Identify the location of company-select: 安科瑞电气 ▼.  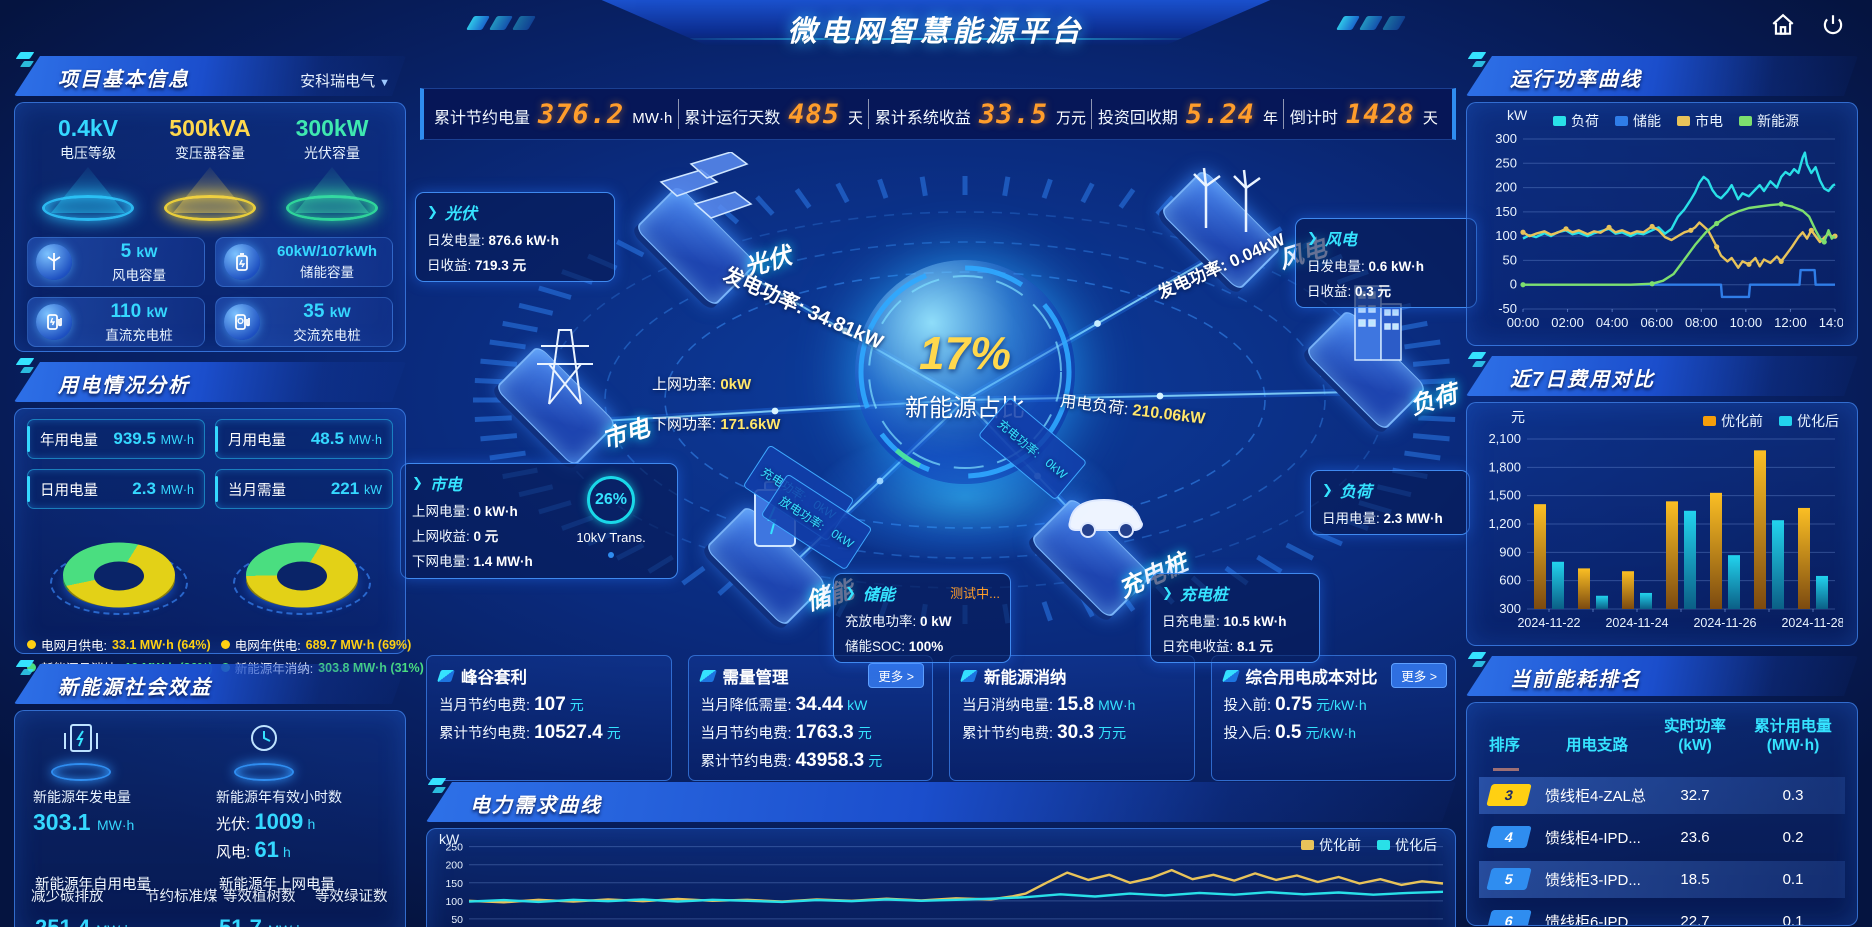
(345, 81).